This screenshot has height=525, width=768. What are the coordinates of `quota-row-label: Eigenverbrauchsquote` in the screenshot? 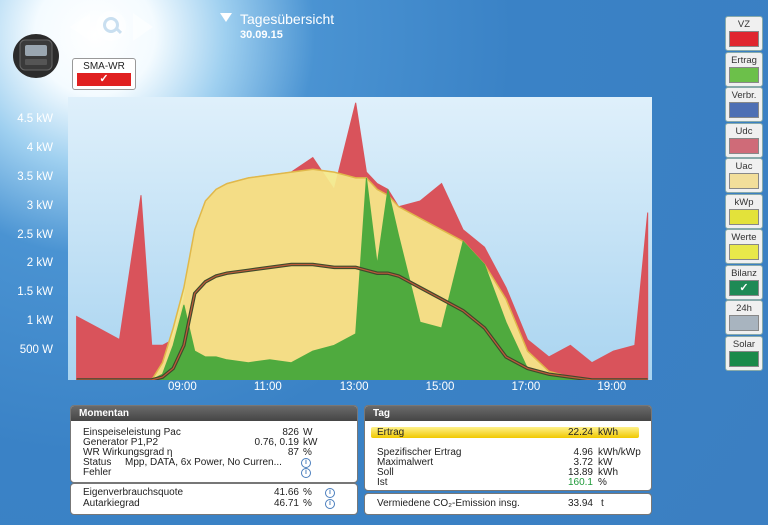 It's located at (133, 492).